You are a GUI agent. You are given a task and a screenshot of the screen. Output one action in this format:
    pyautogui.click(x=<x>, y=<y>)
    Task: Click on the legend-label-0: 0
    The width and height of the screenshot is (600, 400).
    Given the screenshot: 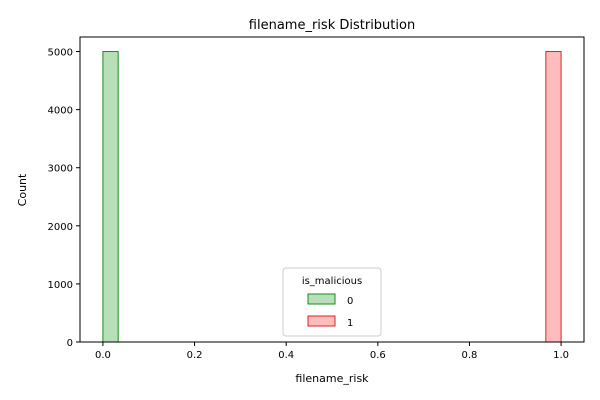 What is the action you would take?
    pyautogui.click(x=350, y=301)
    